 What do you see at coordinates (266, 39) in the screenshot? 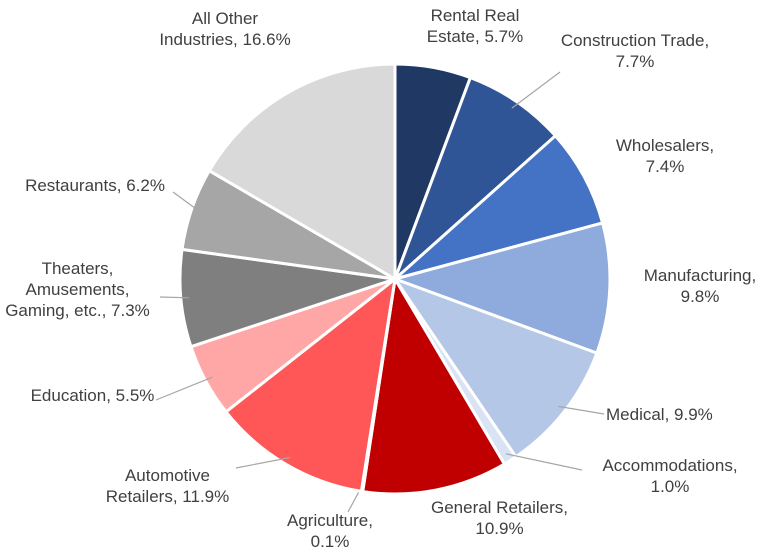
I see `value-label: 16.6%` at bounding box center [266, 39].